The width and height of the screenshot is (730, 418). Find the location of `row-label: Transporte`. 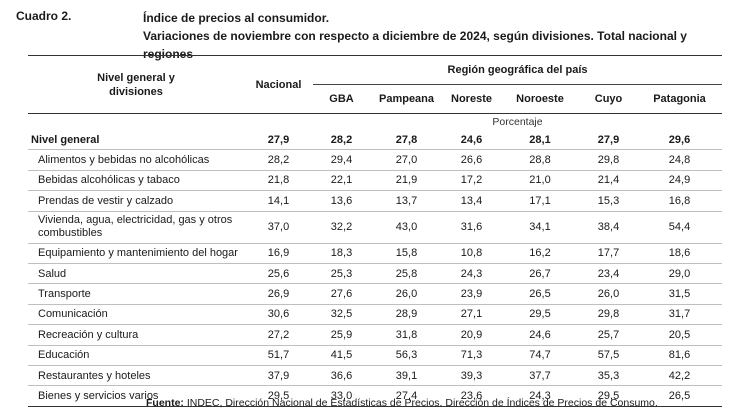

row-label: Transporte is located at coordinates (136, 294).